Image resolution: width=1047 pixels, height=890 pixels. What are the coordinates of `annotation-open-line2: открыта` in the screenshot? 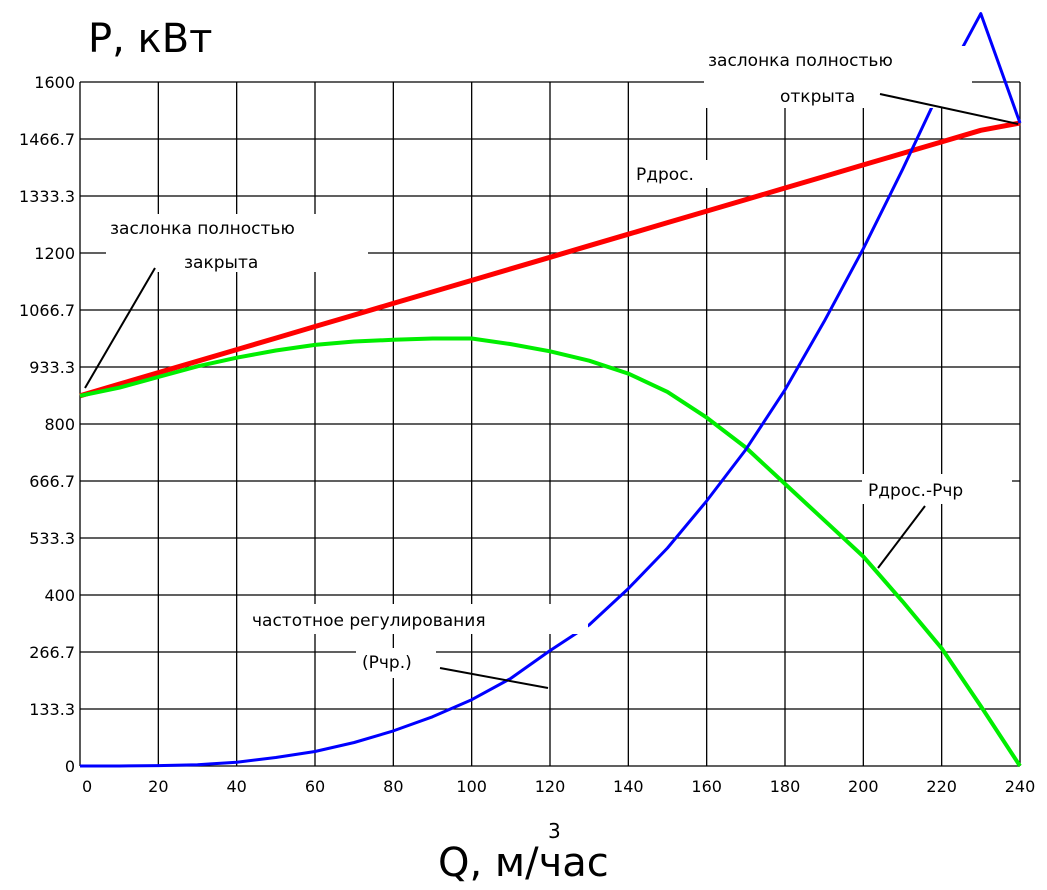 It's located at (817, 97).